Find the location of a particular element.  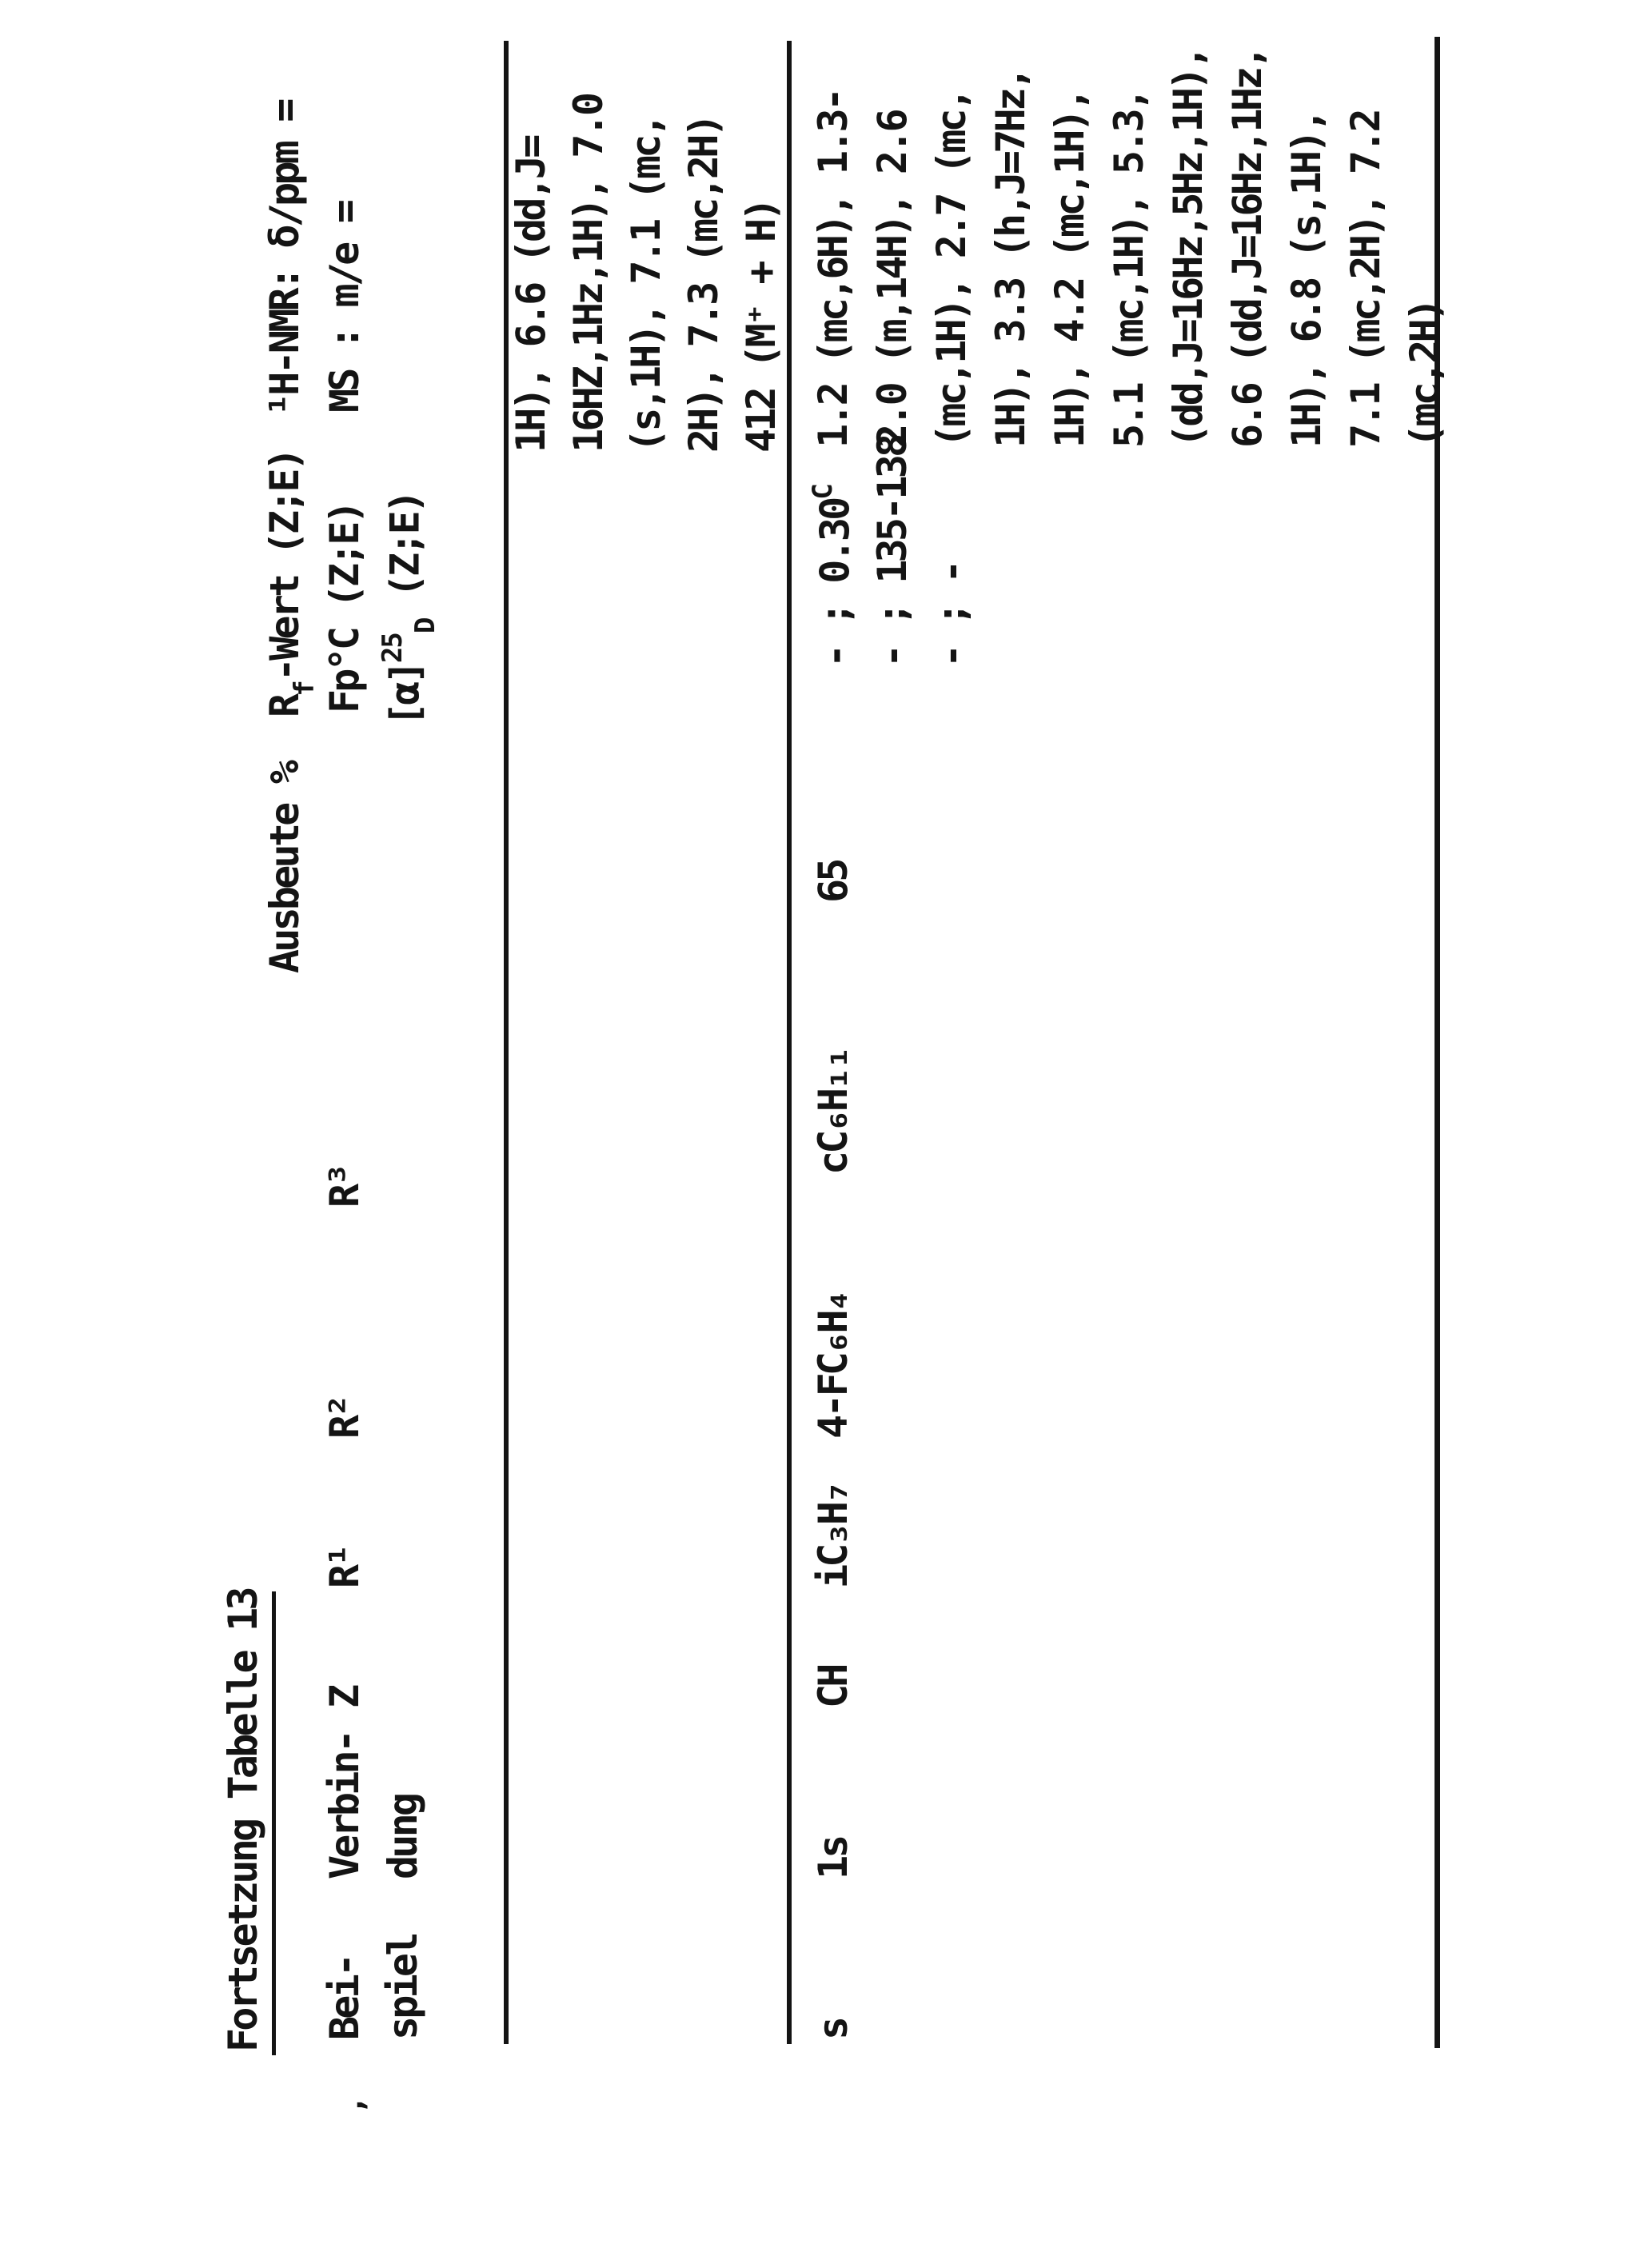

column-header-rf-wert: Rf-Wert (Z;E) is located at coordinates (291, 583).